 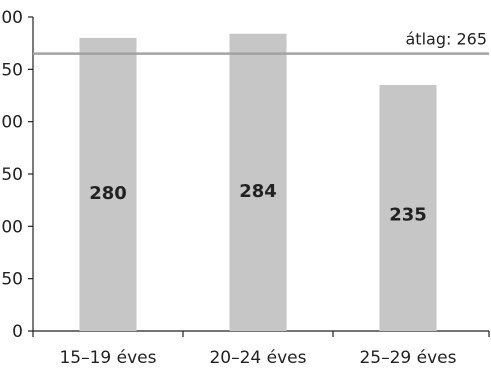 What do you see at coordinates (11, 123) in the screenshot?
I see `y-tick-label: 200` at bounding box center [11, 123].